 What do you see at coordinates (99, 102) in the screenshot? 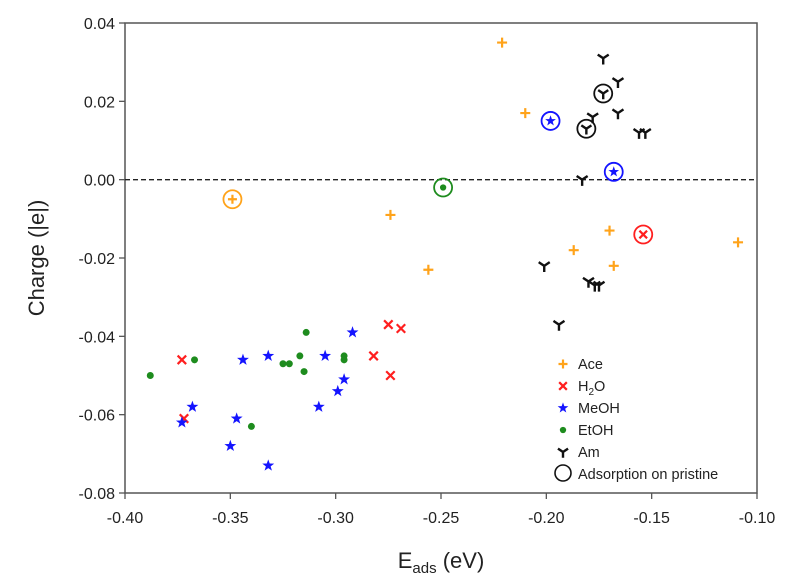
I see `y-tick-label: 0.02` at bounding box center [99, 102].